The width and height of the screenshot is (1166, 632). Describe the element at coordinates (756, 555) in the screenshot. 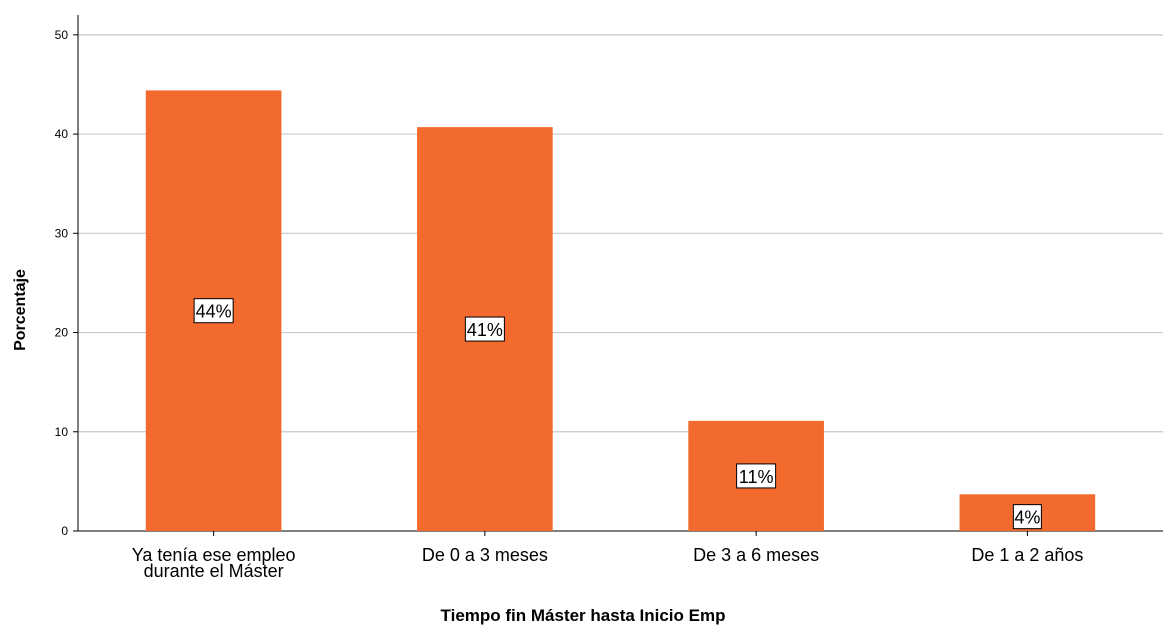

I see `x-tick-label: De 3 a 6 meses` at that location.